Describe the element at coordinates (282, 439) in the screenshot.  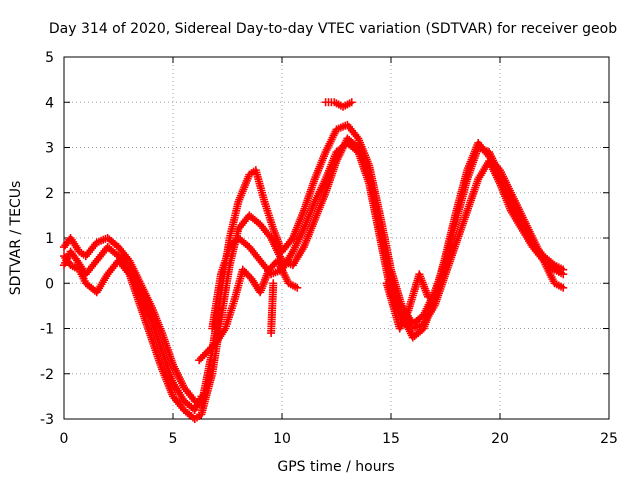
I see `x-tick-label: 10` at that location.